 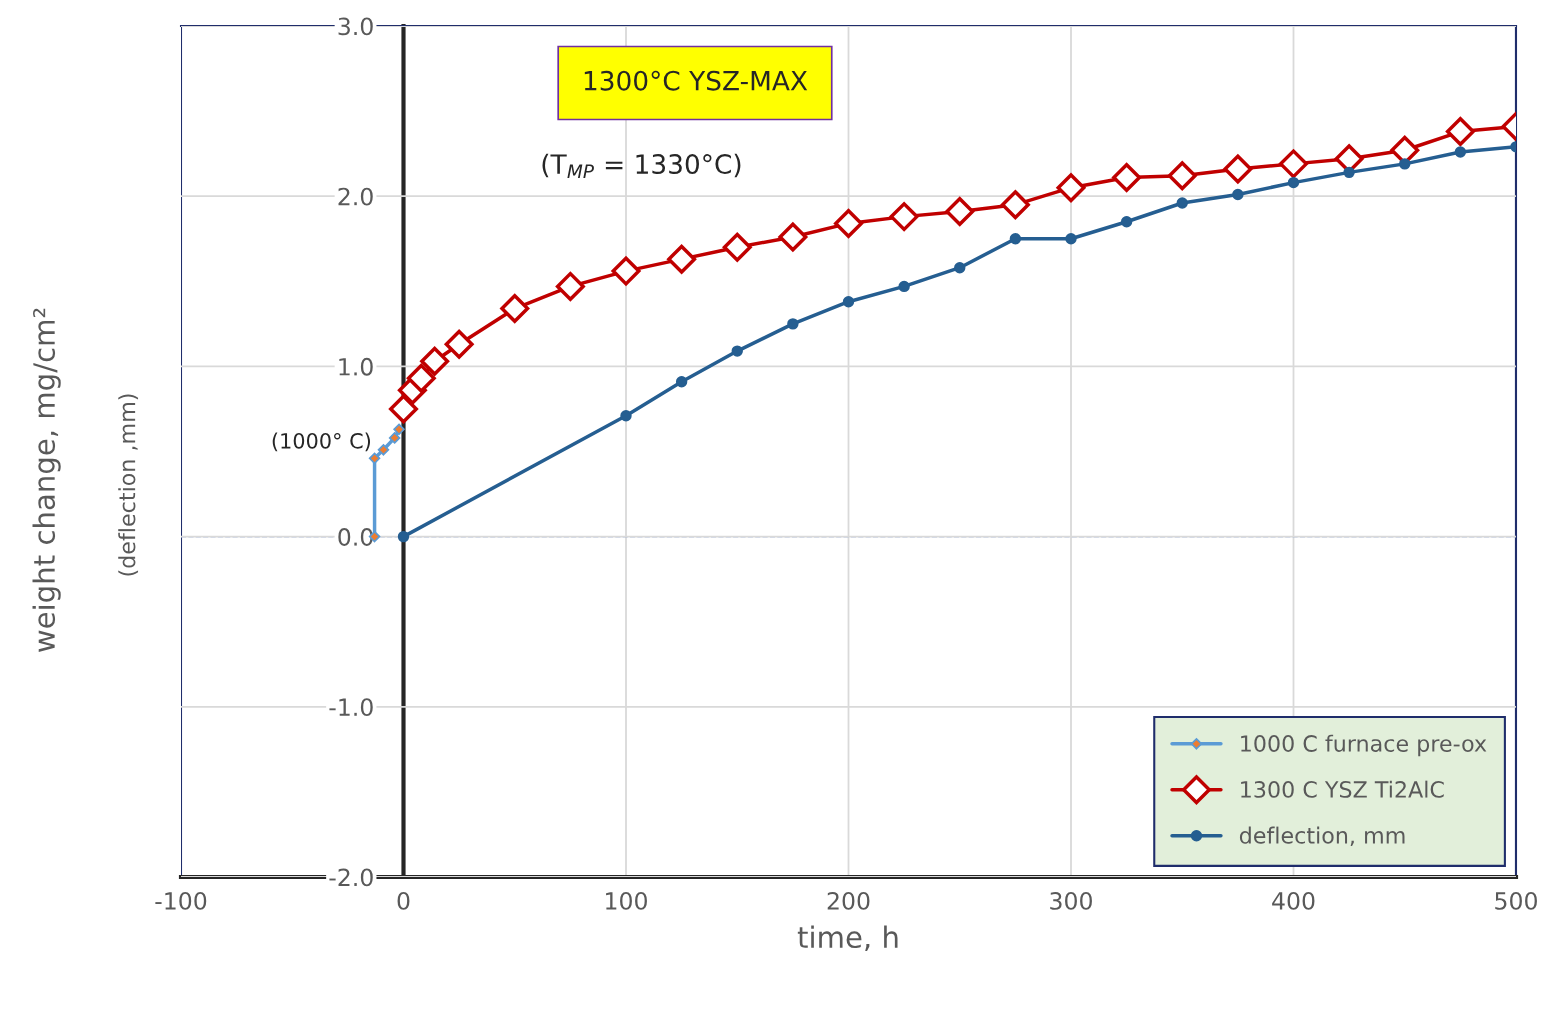 I want to click on x-tick-label: 500, so click(x=1516, y=901).